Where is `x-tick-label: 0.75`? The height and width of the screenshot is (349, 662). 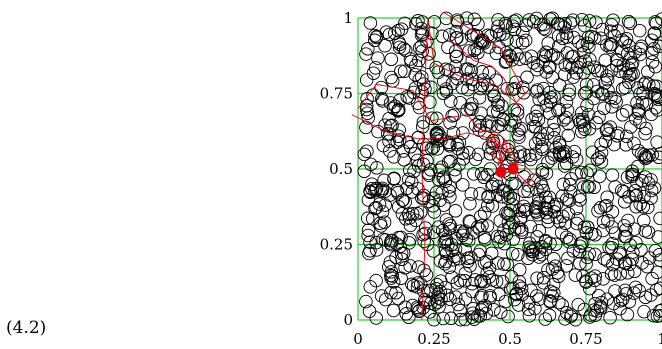
x-tick-label: 0.75 is located at coordinates (585, 339).